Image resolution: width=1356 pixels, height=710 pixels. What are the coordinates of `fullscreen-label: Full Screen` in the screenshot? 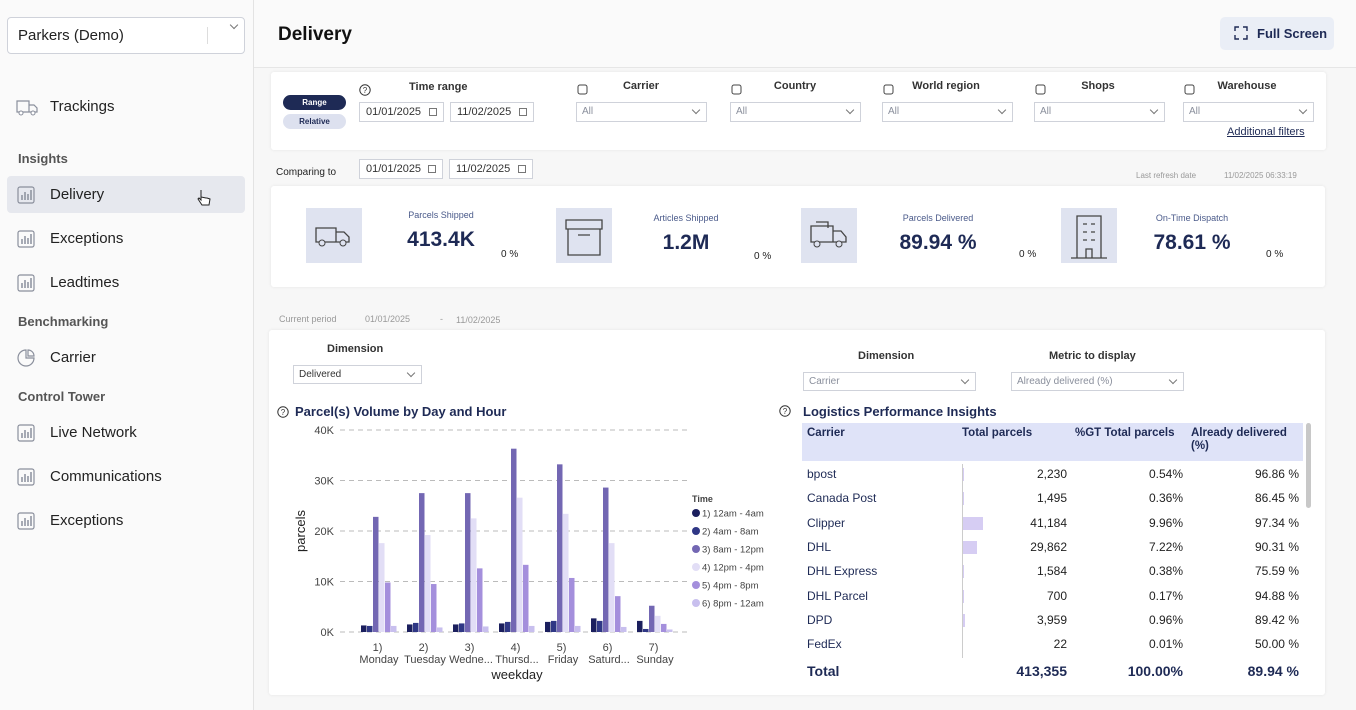 It's located at (1292, 33).